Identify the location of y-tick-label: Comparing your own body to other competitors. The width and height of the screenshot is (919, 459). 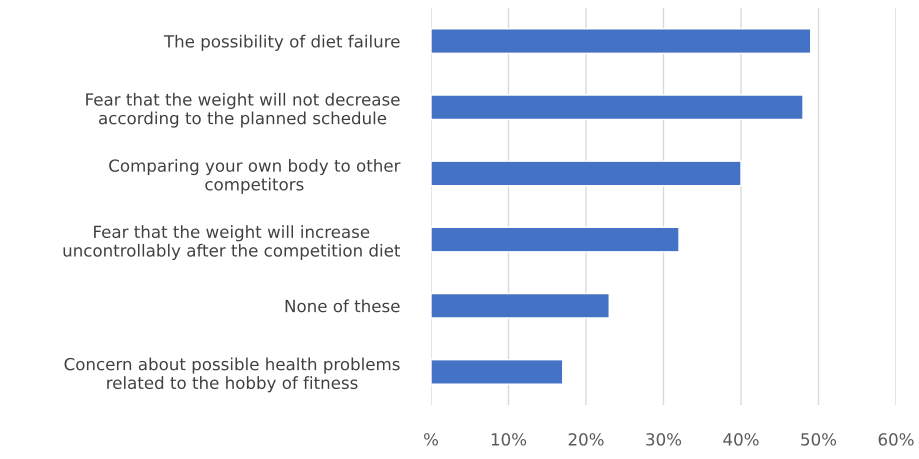
(254, 176).